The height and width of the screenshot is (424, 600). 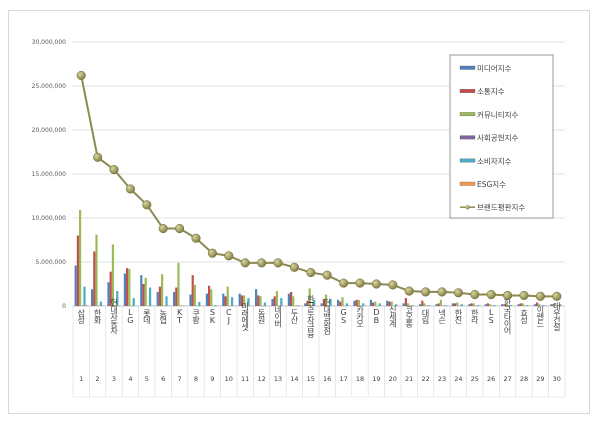 What do you see at coordinates (97, 317) in the screenshot?
I see `category-label: 한화` at bounding box center [97, 317].